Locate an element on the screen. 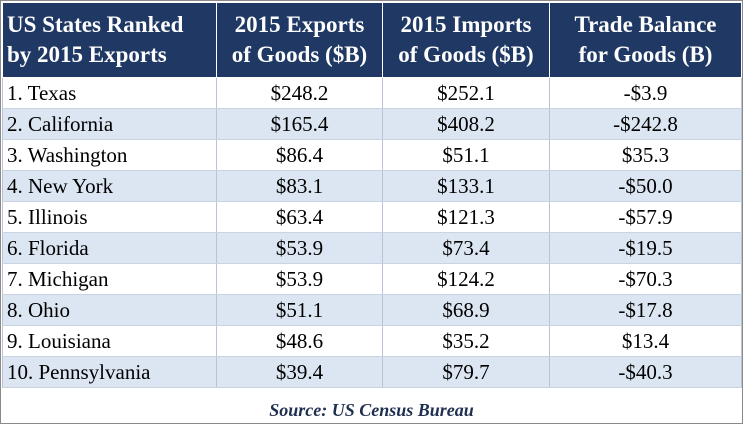  state-cell: 8. Ohio is located at coordinates (109, 310).